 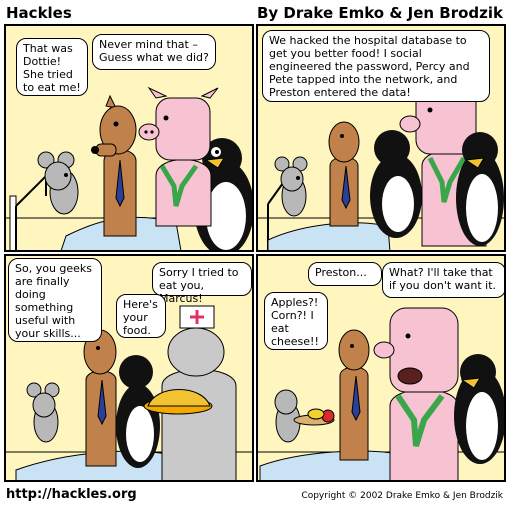 I want to click on cat-nurse-character, so click(x=190, y=392).